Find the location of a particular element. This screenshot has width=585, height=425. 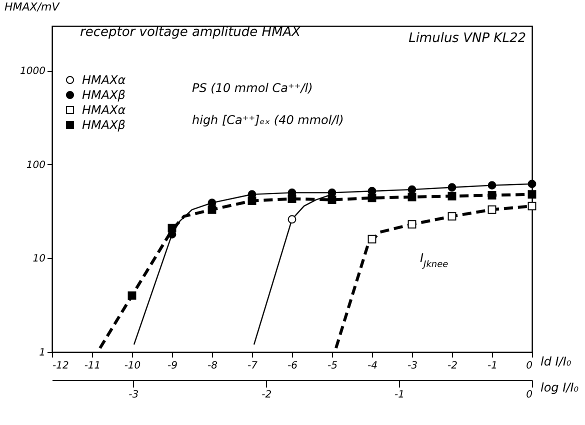

x-tick-label: -2 is located at coordinates (453, 366).